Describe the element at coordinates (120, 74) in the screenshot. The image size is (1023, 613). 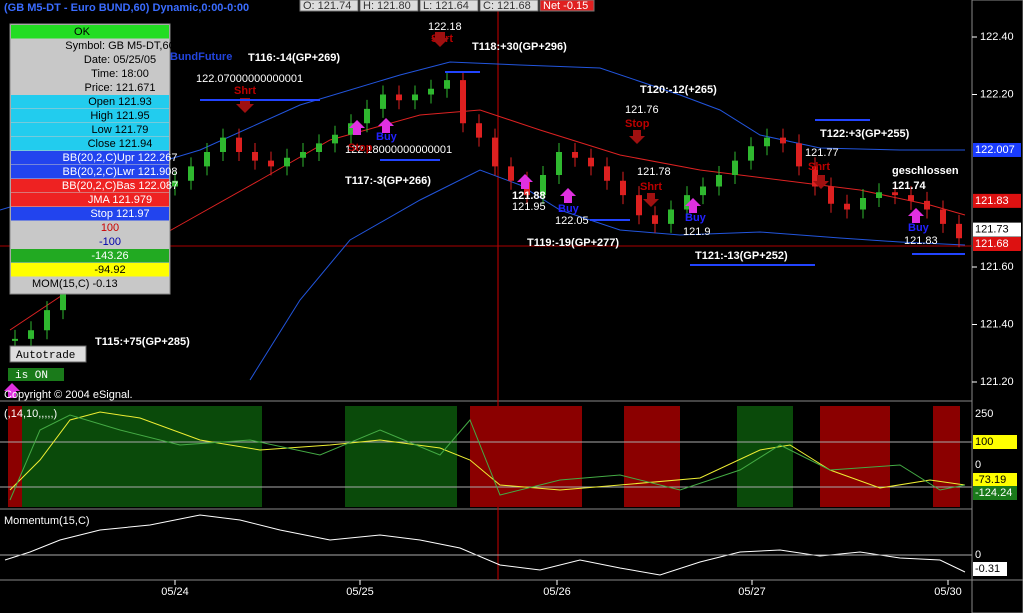
I see `panel-row-text: Time: 18:00` at that location.